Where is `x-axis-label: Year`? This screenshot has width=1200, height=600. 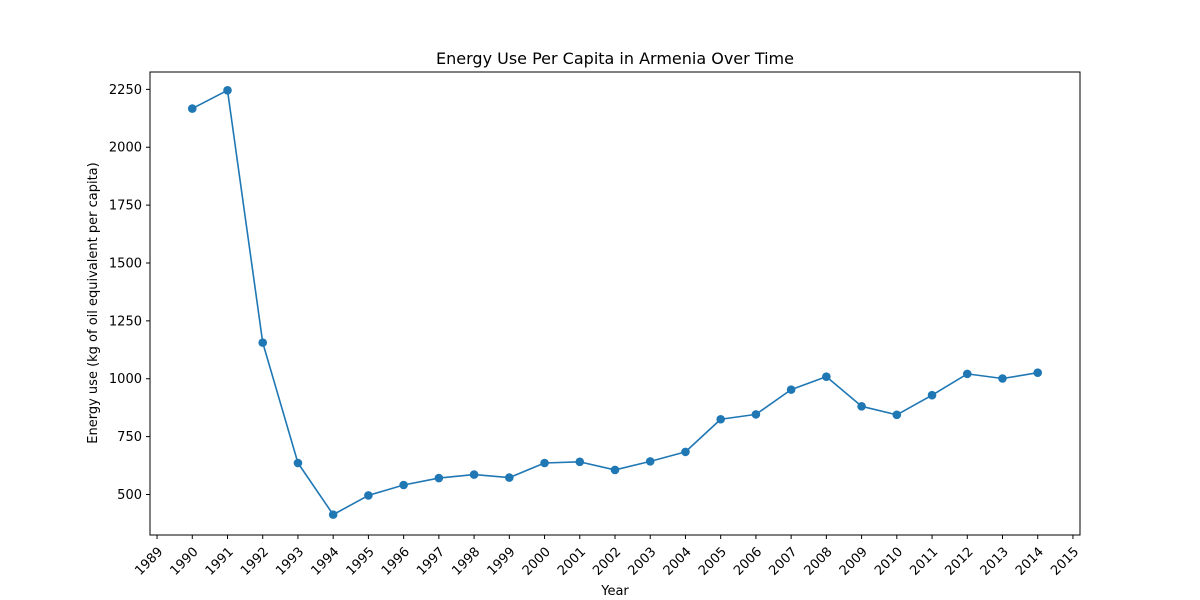 x-axis-label: Year is located at coordinates (614, 591).